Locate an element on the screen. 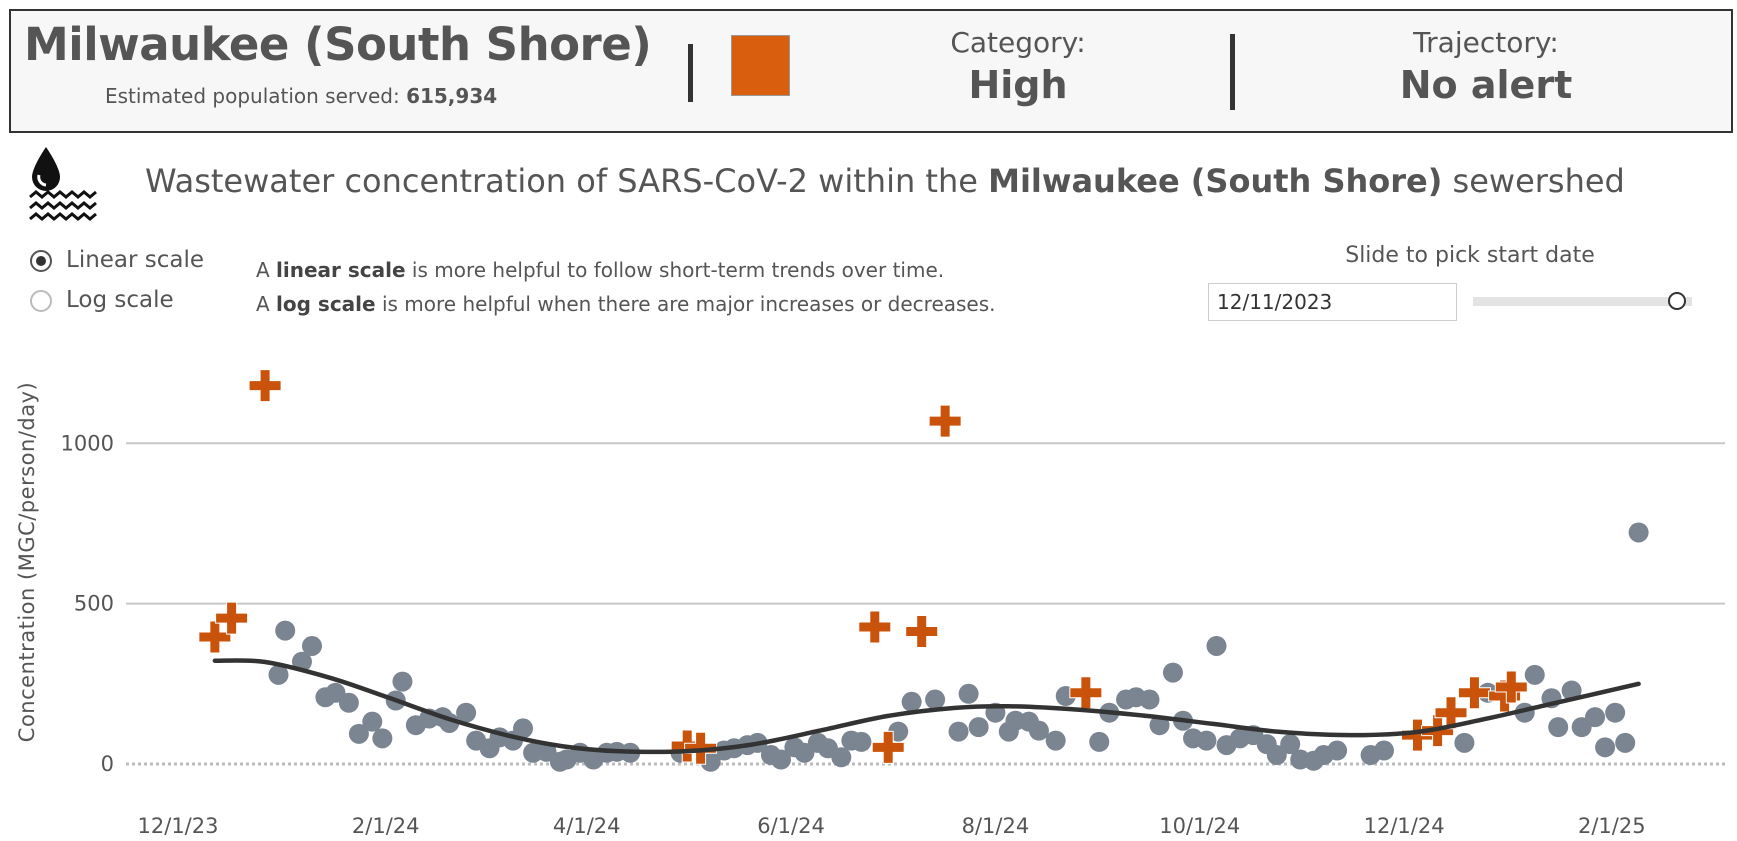 The image size is (1737, 841). linear-scale-radio is located at coordinates (41, 261).